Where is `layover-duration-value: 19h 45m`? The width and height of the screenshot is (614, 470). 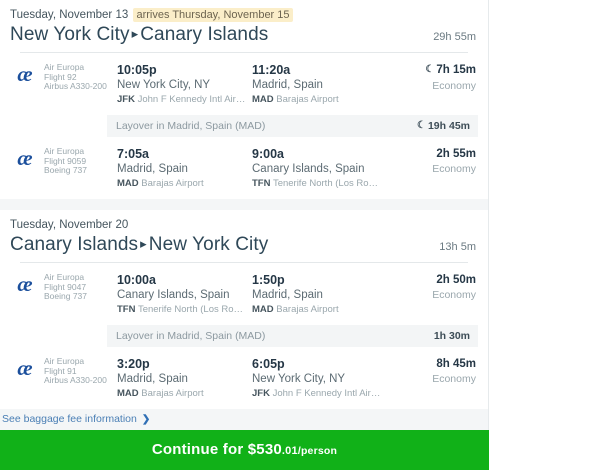
layover-duration-value: 19h 45m is located at coordinates (448, 126).